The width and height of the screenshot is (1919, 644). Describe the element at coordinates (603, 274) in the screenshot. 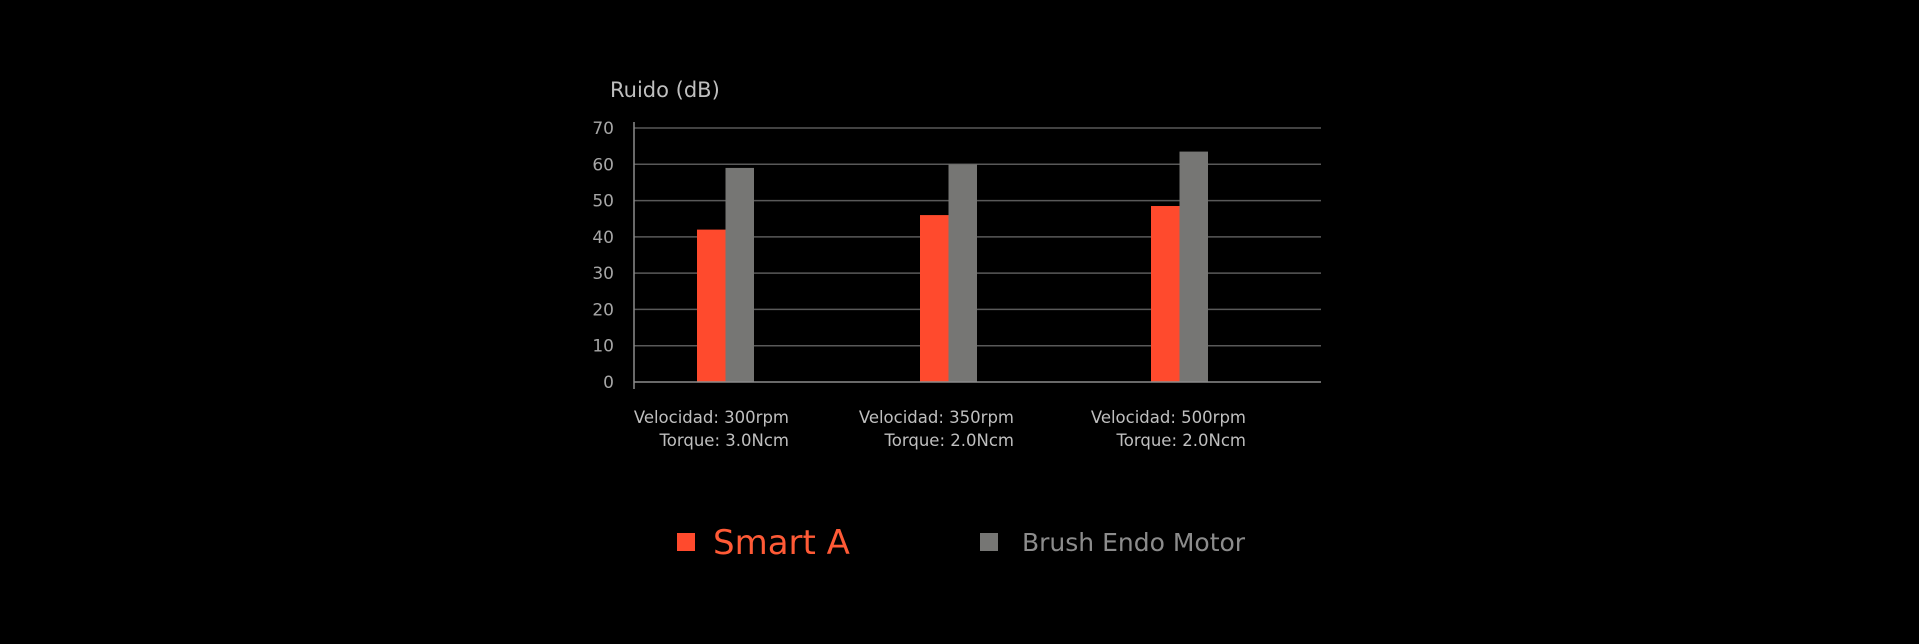

I see `y-tick-label: 30` at that location.